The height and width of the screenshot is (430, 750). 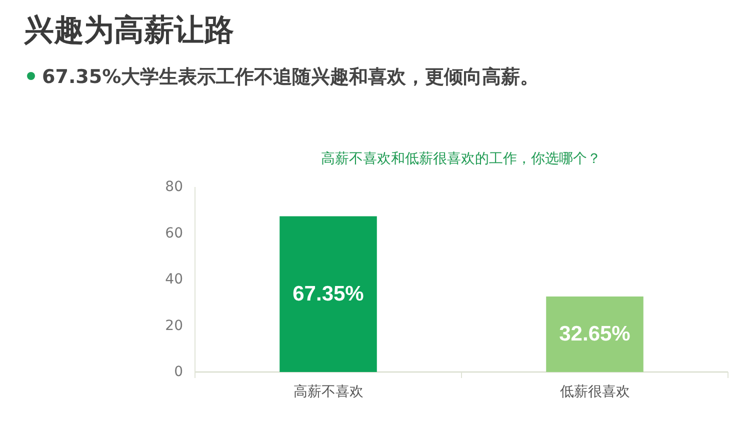 What do you see at coordinates (128, 30) in the screenshot?
I see `chart-title: 兴趣为高薪让路` at bounding box center [128, 30].